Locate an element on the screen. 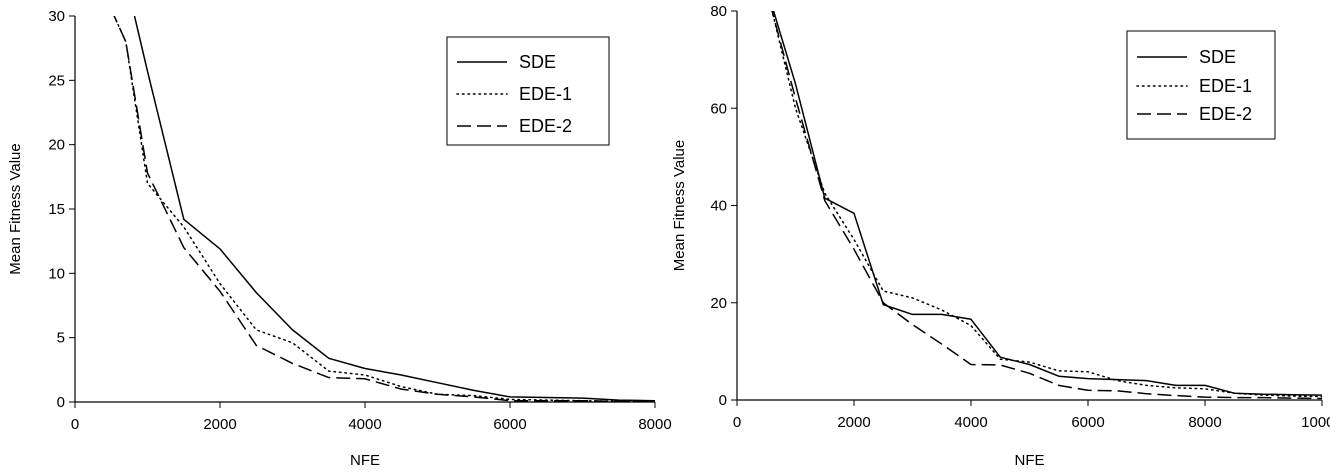  y-tick-label: 80 is located at coordinates (718, 11).